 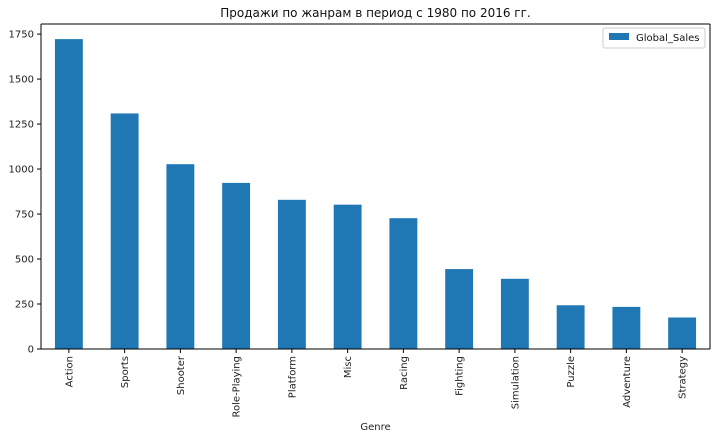 What do you see at coordinates (514, 313) in the screenshot?
I see `bar-simulation` at bounding box center [514, 313].